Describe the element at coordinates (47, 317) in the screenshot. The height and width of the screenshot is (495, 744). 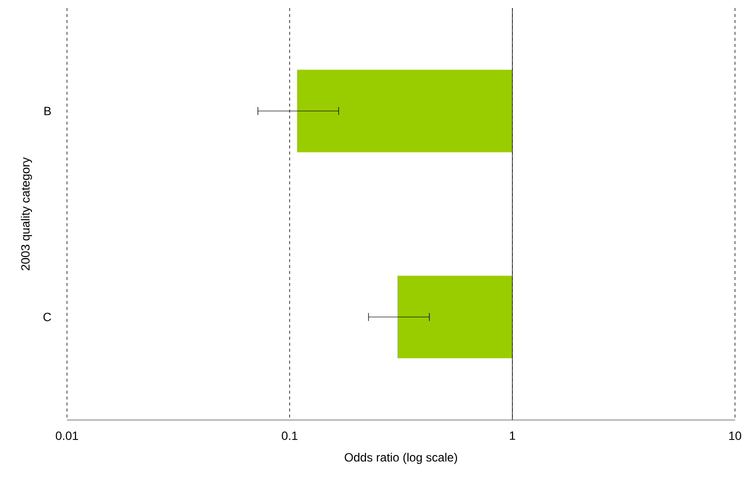
I see `y-tick-label: C` at that location.